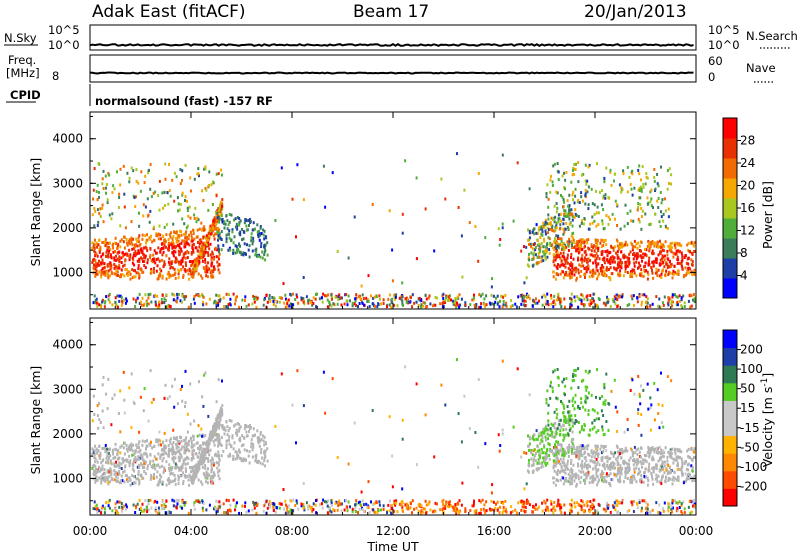 This screenshot has width=800, height=558. What do you see at coordinates (635, 12) in the screenshot?
I see `date-label: 20/Jan/2013` at bounding box center [635, 12].